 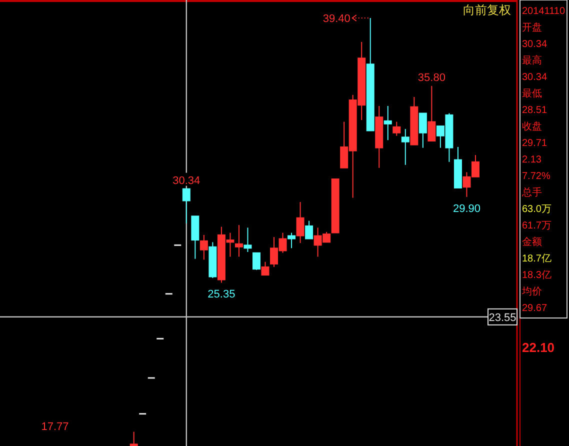 What do you see at coordinates (537, 259) in the screenshot?
I see `text: 18.7亿` at bounding box center [537, 259].